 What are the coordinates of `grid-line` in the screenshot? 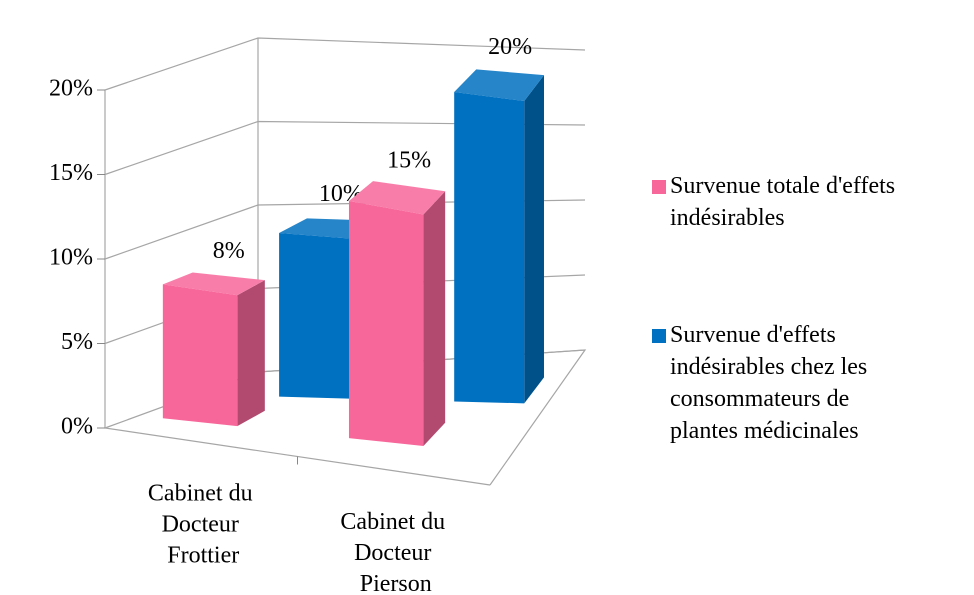 It's located at (345, 64).